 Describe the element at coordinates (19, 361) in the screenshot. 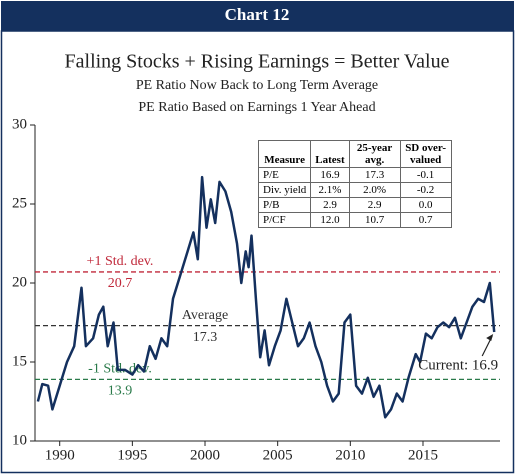

I see `y-tick-label: 15` at that location.